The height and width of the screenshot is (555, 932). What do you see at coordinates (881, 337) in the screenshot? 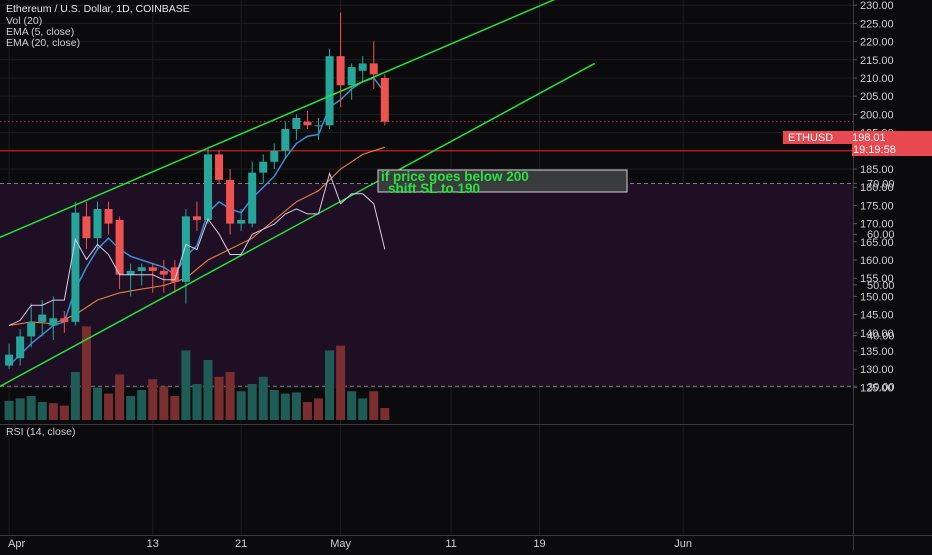
I see `rsi-tick-label: 40.00` at bounding box center [881, 337].